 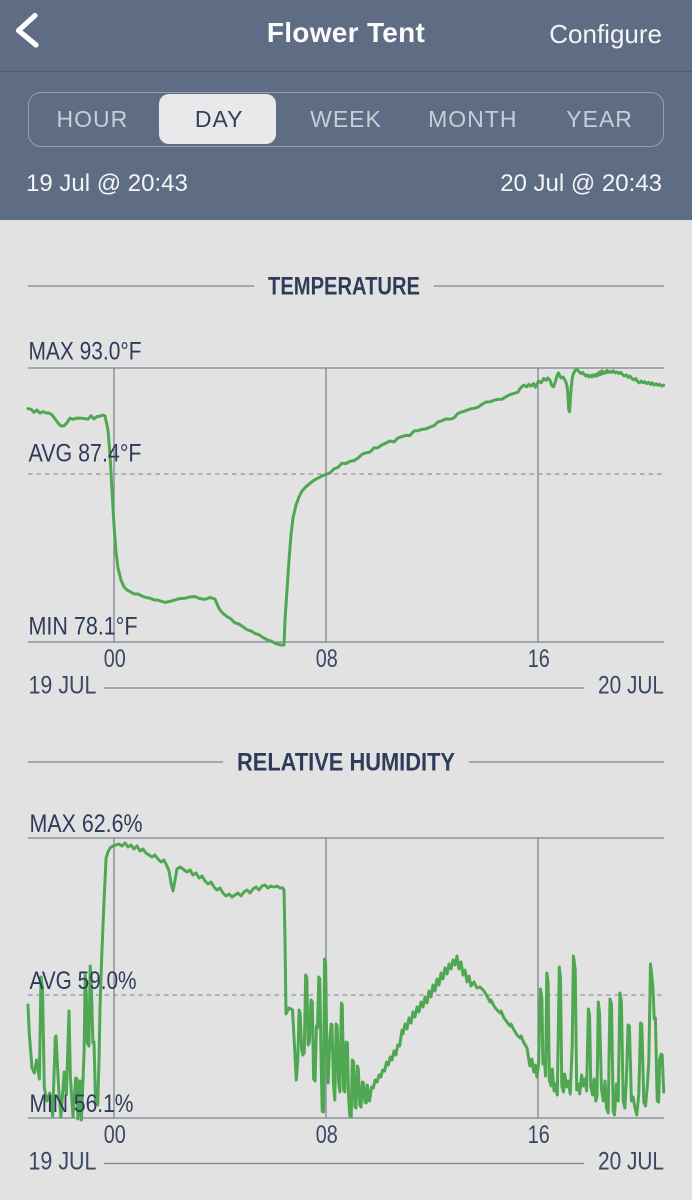 I want to click on svg-text: MIN 78.1°F, so click(x=83, y=627).